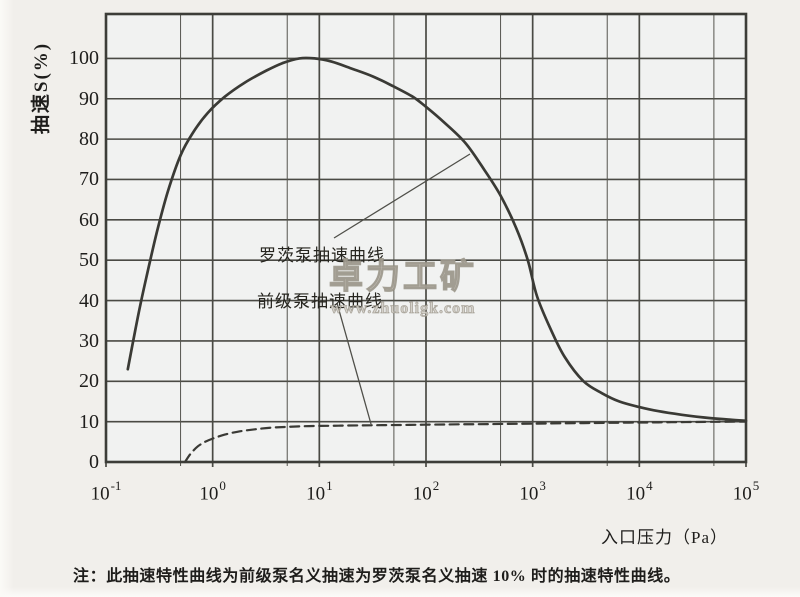 Image resolution: width=800 pixels, height=597 pixels. What do you see at coordinates (377, 576) in the screenshot?
I see `figure-note: 注：此抽速特性曲线为前级泵名义抽速为罗茨泵名义抽速 10% 时的抽速特性曲线。` at bounding box center [377, 576].